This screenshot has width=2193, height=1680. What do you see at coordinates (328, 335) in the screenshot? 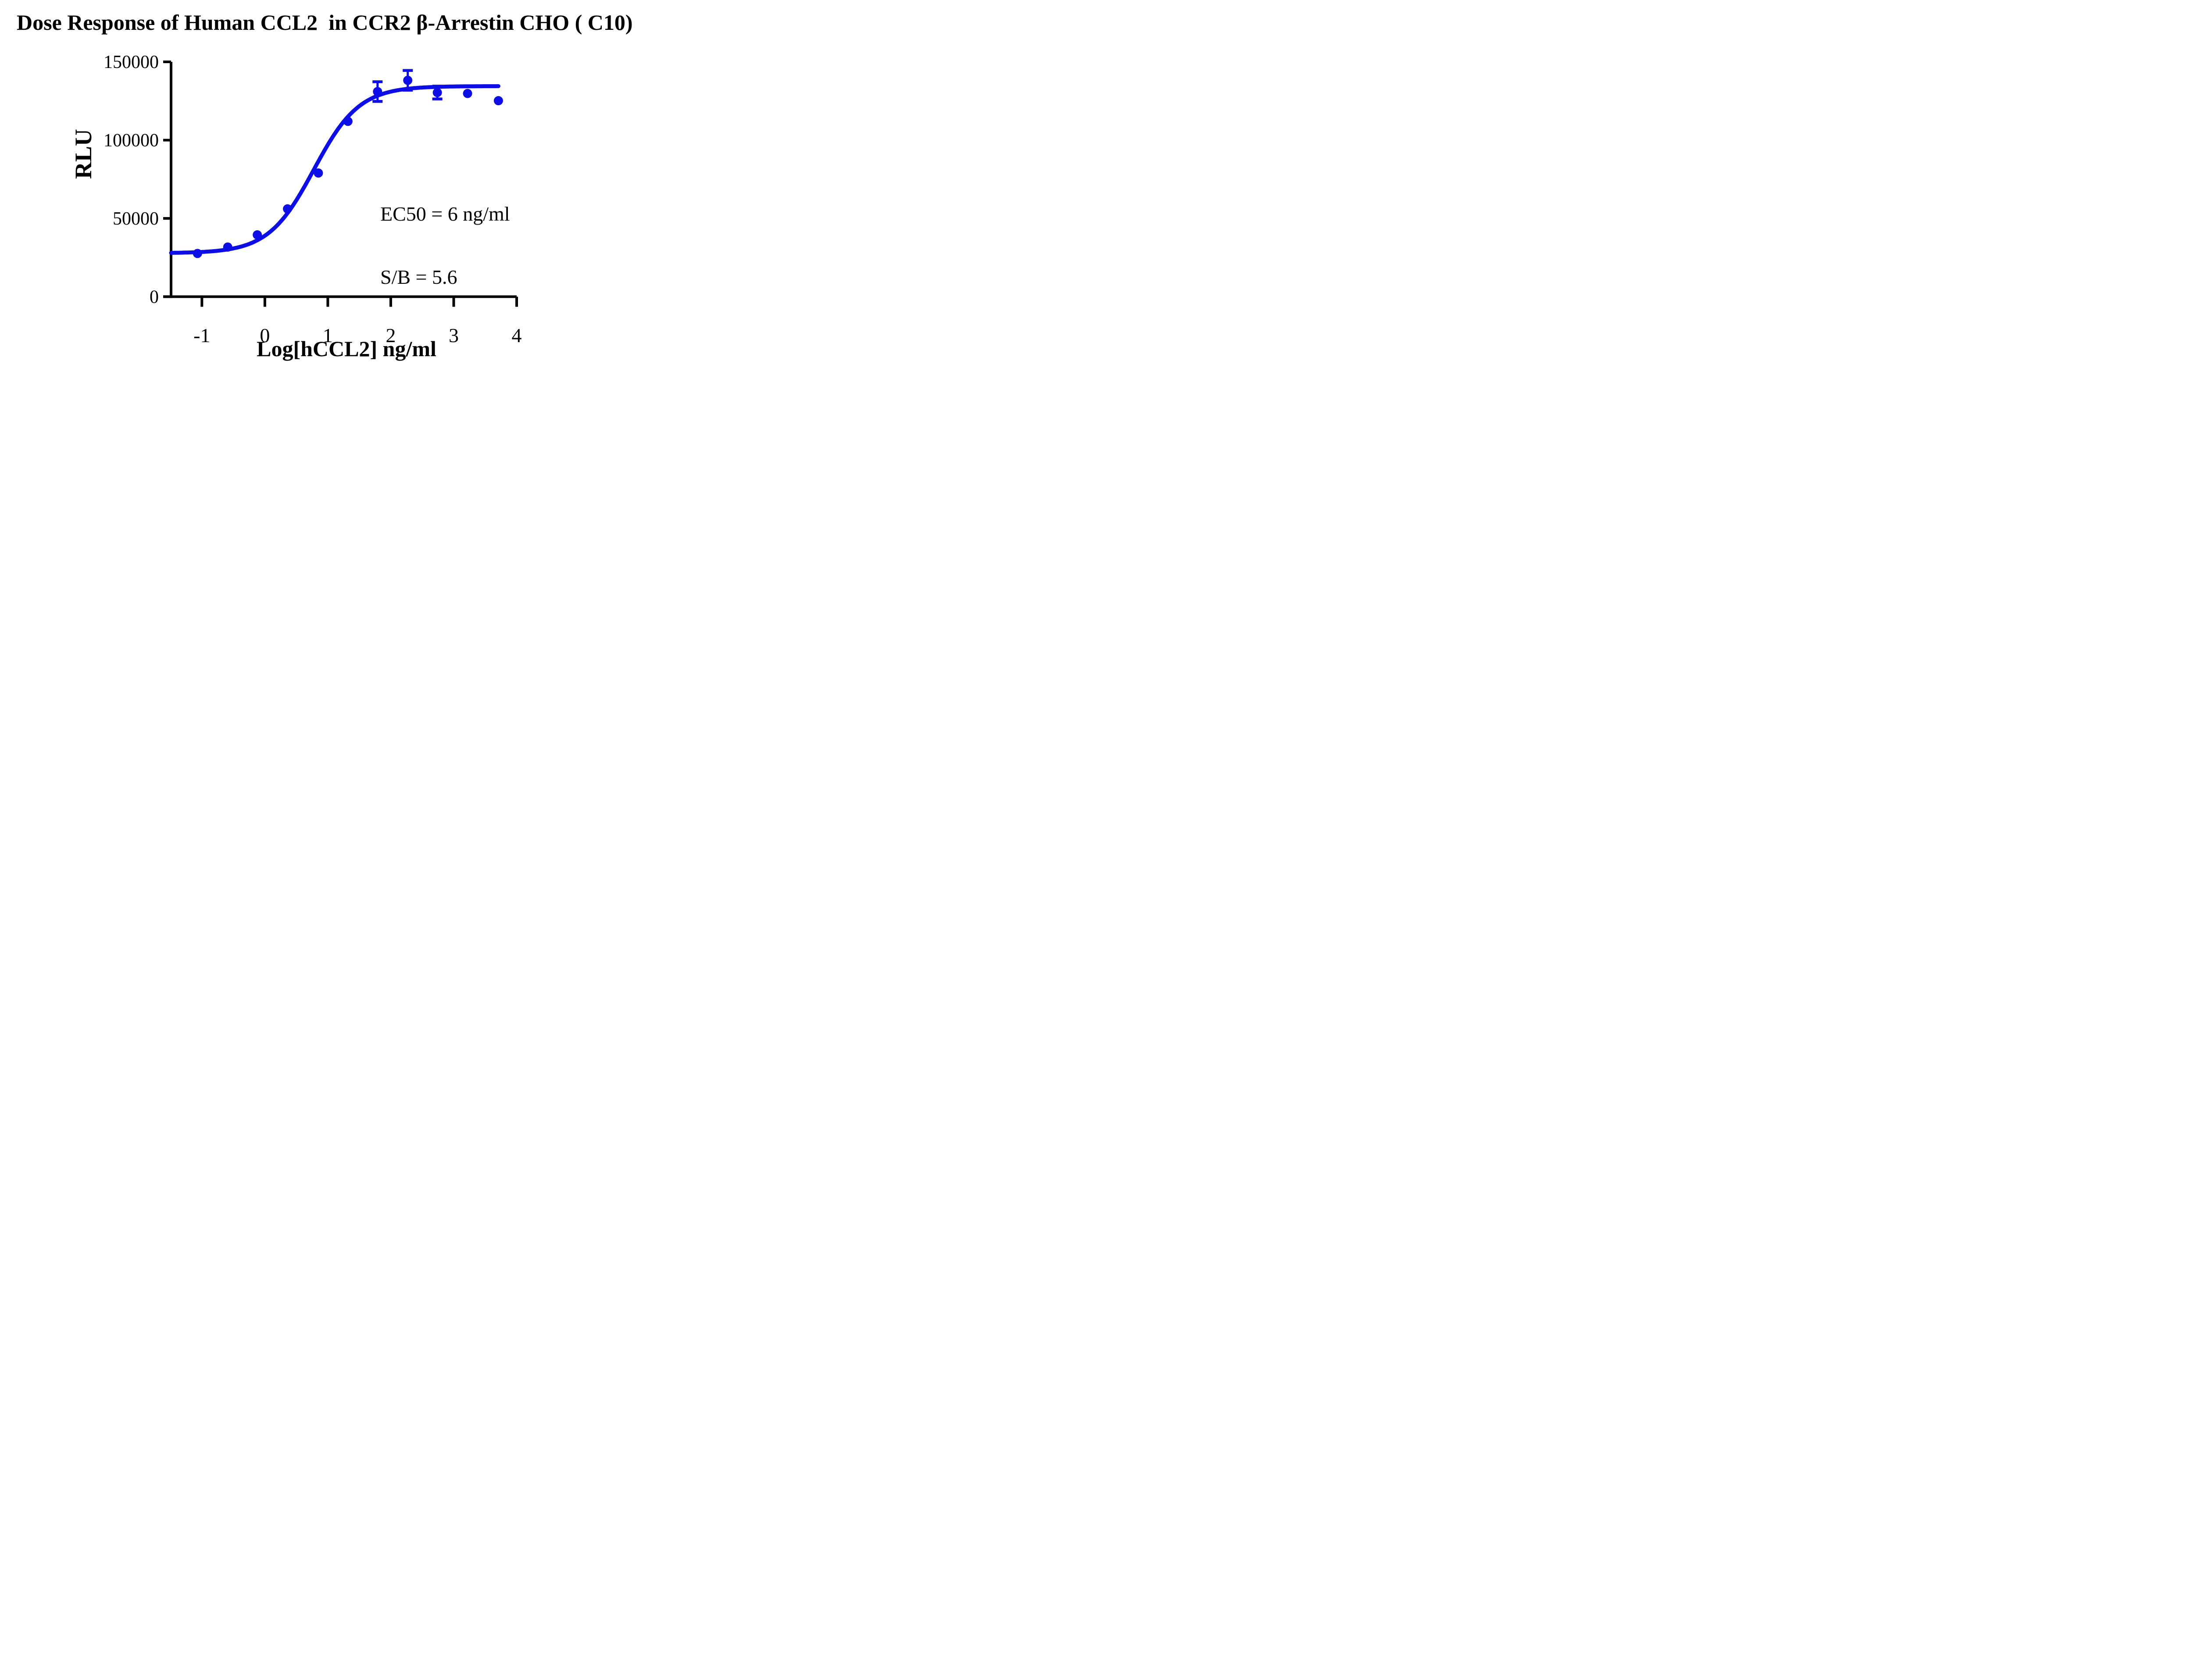
I see `x-tick-label: 1` at bounding box center [328, 335].